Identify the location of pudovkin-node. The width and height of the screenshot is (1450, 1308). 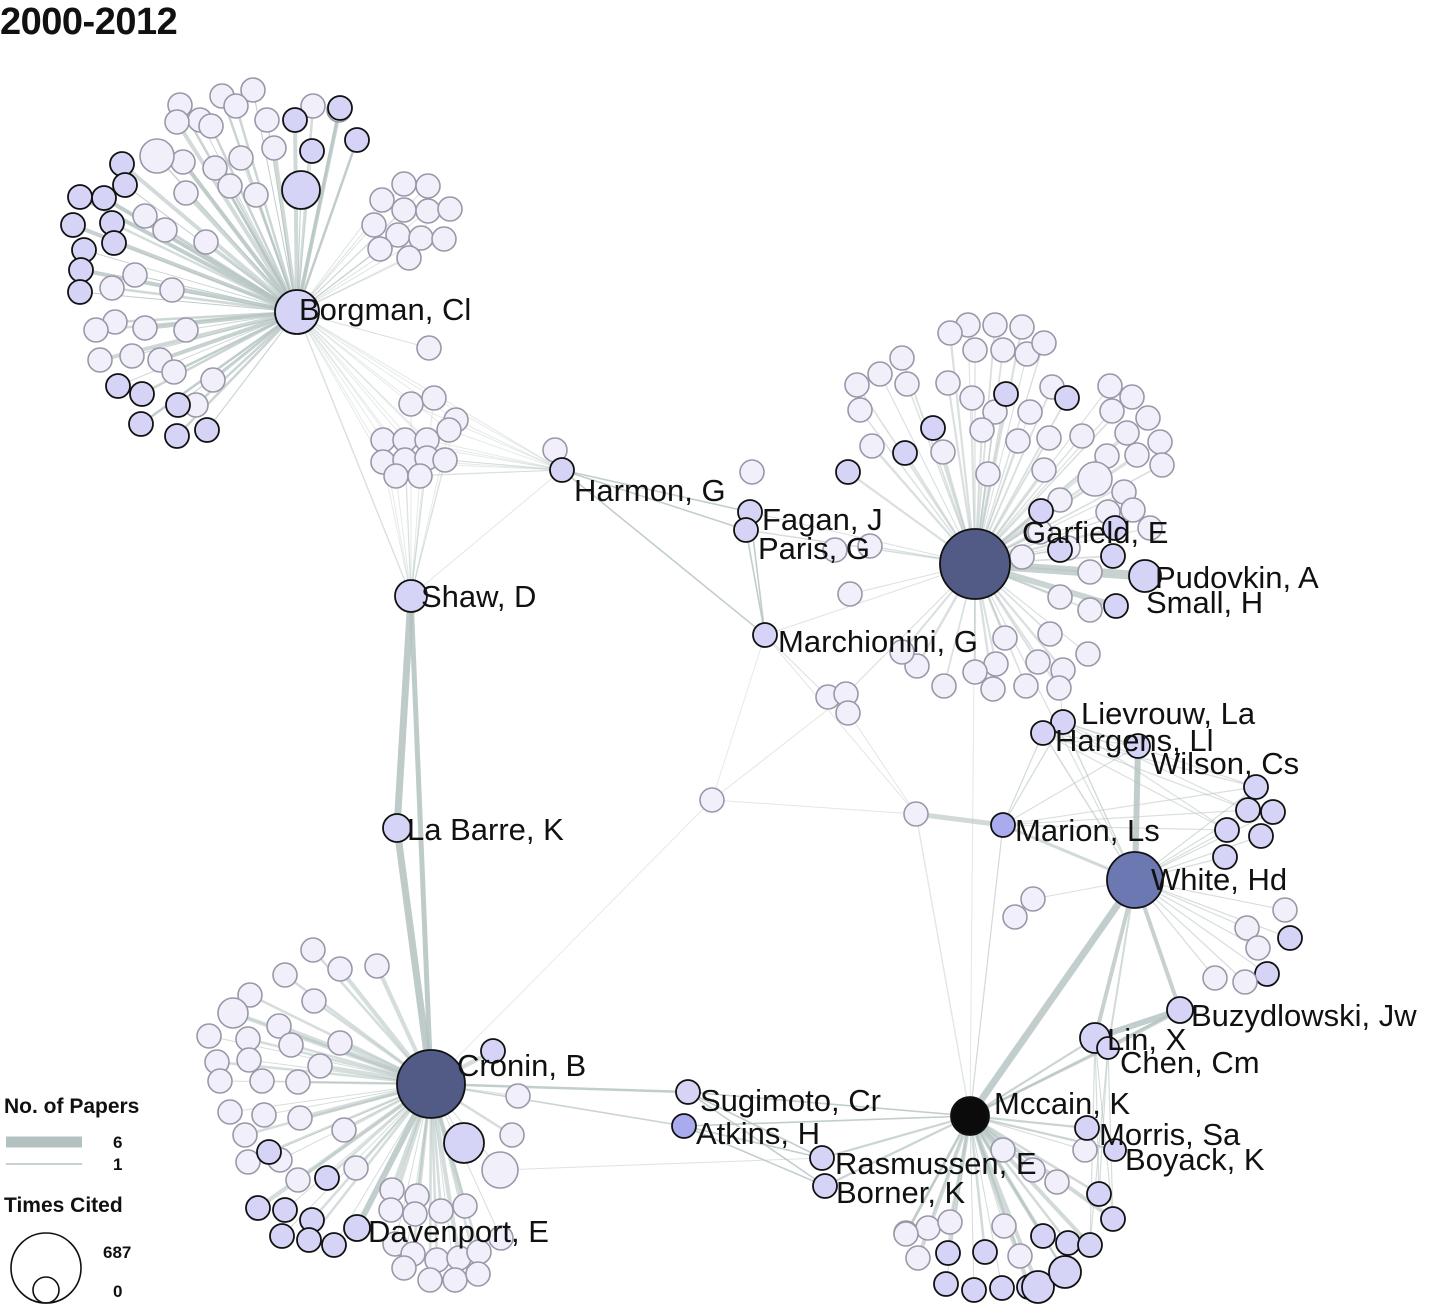
(1145, 576).